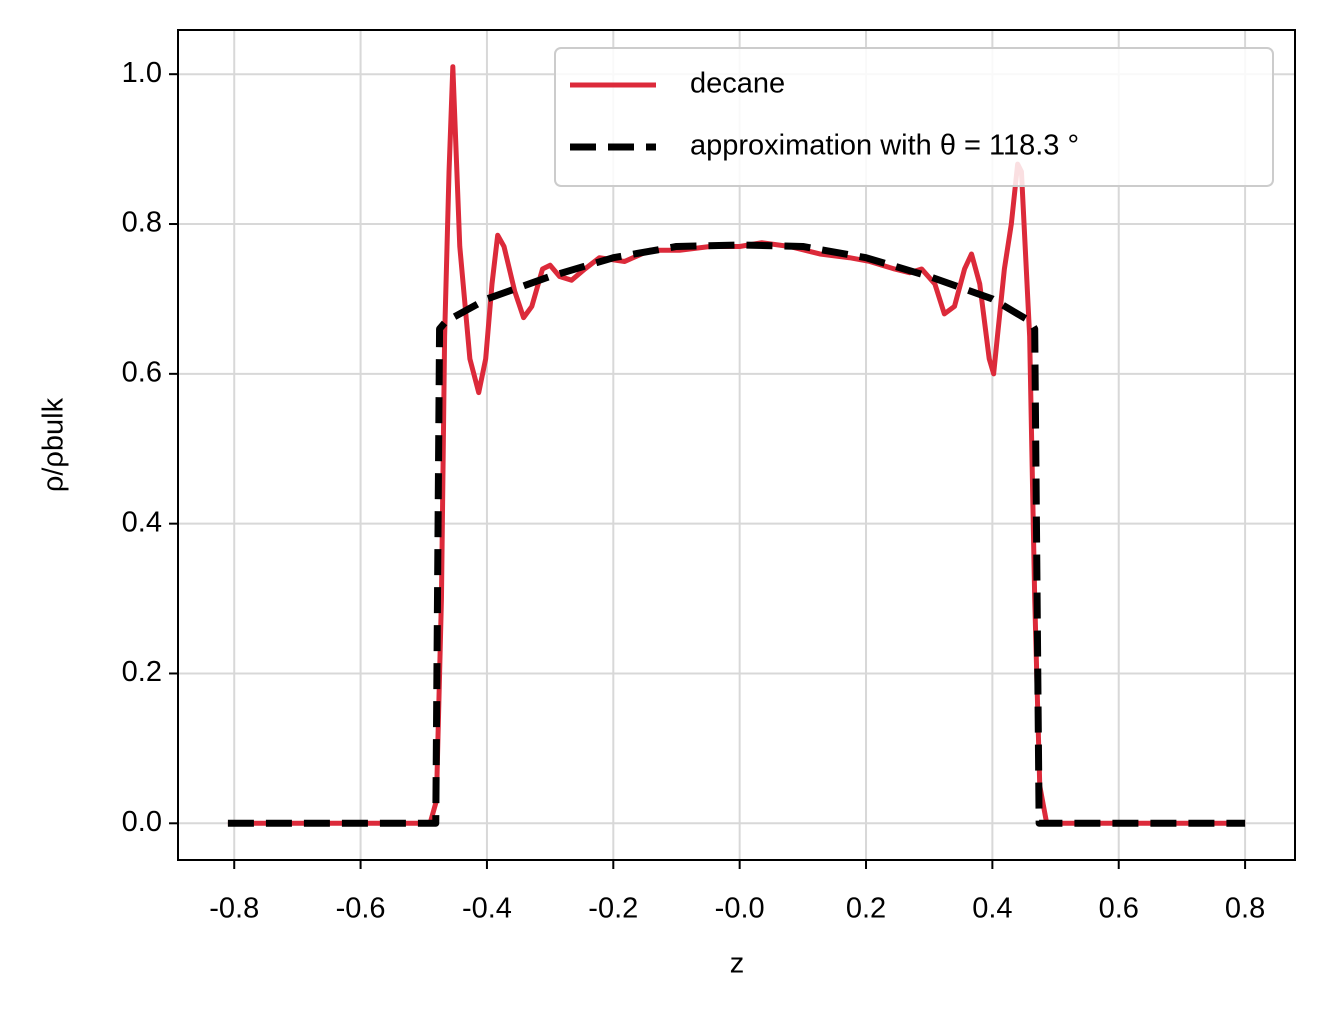 Image resolution: width=1323 pixels, height=1013 pixels. What do you see at coordinates (142, 522) in the screenshot?
I see `y-tick-label: 0.4` at bounding box center [142, 522].